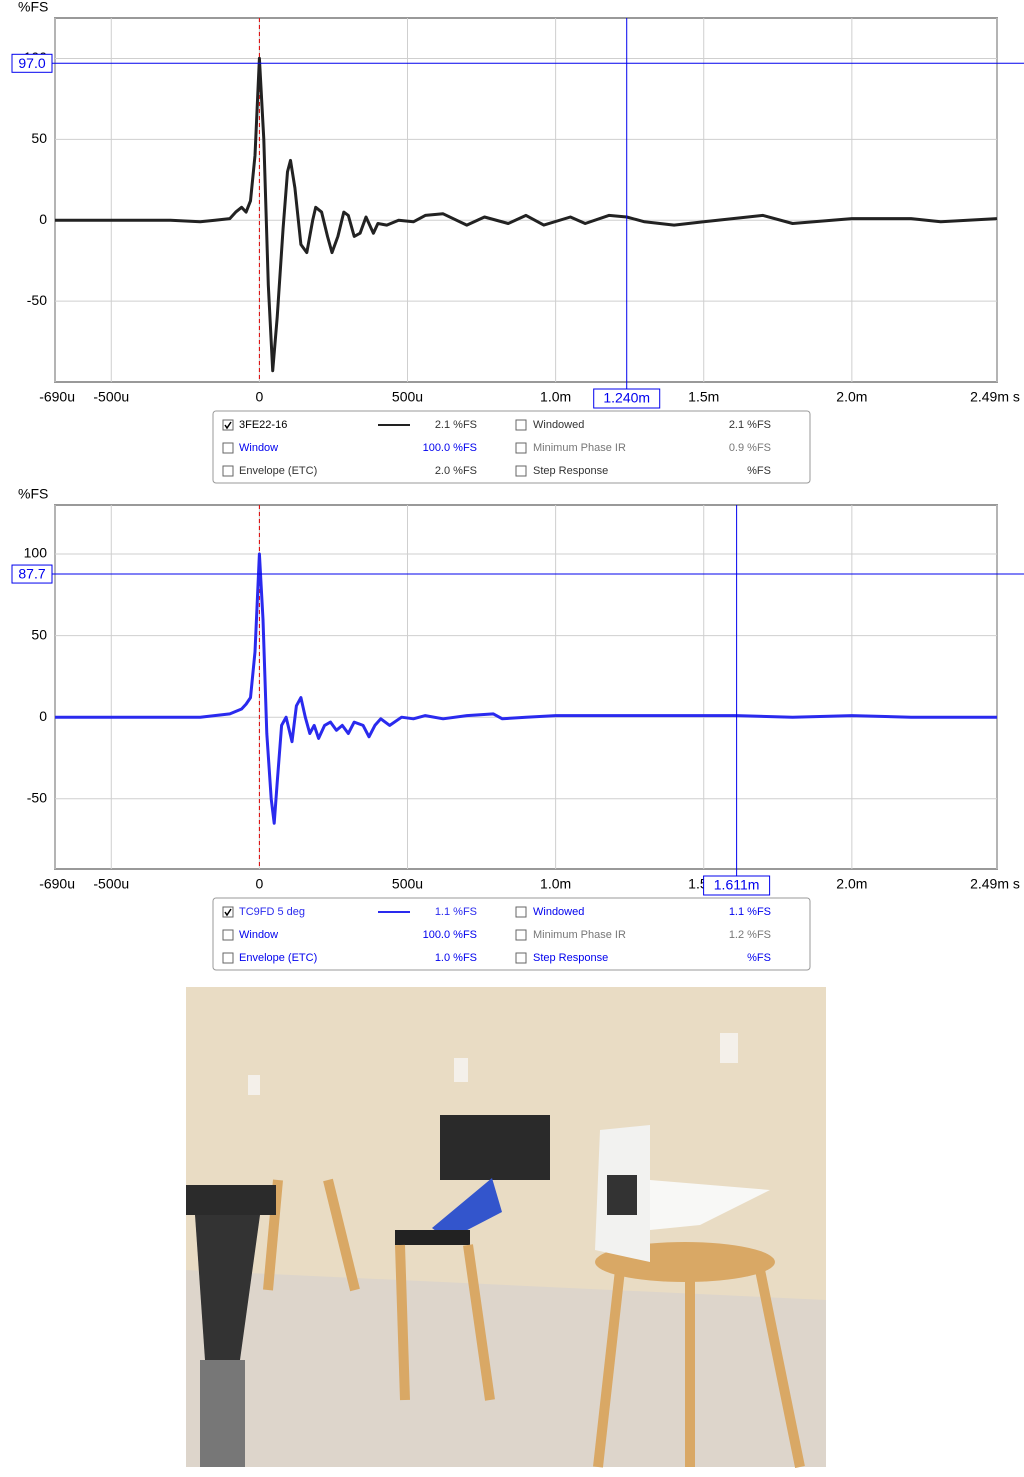 The height and width of the screenshot is (1477, 1024). What do you see at coordinates (750, 912) in the screenshot?
I see `legend-item-reading: 1.1 %FS` at bounding box center [750, 912].